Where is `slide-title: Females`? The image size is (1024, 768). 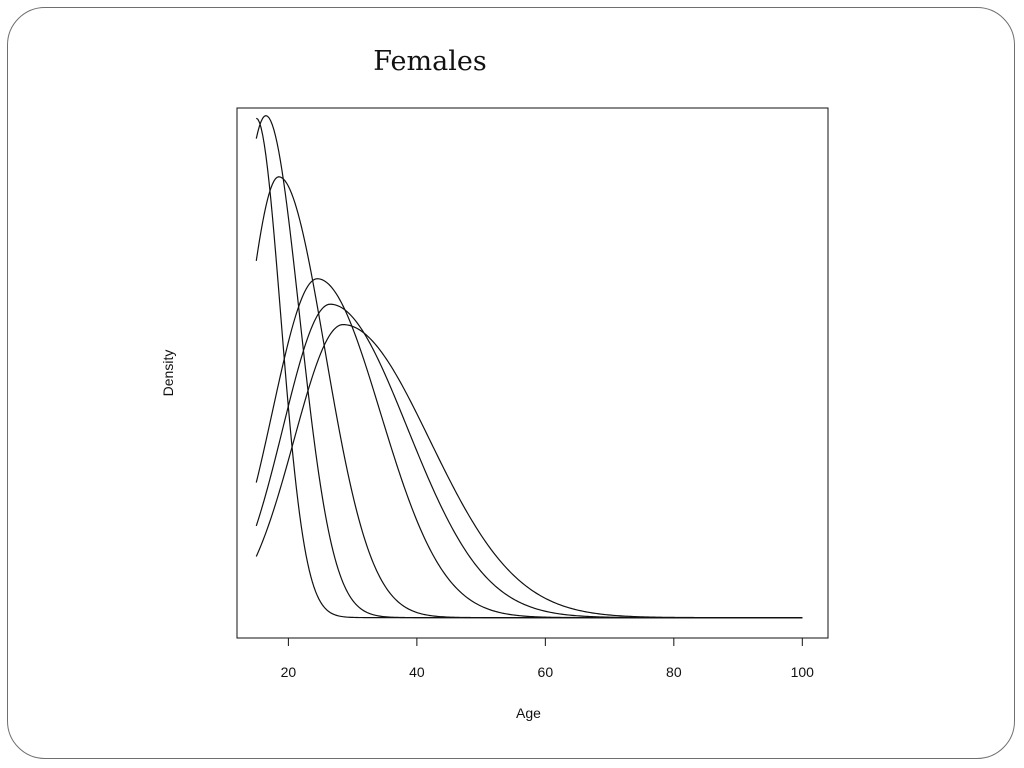
slide-title: Females is located at coordinates (430, 61).